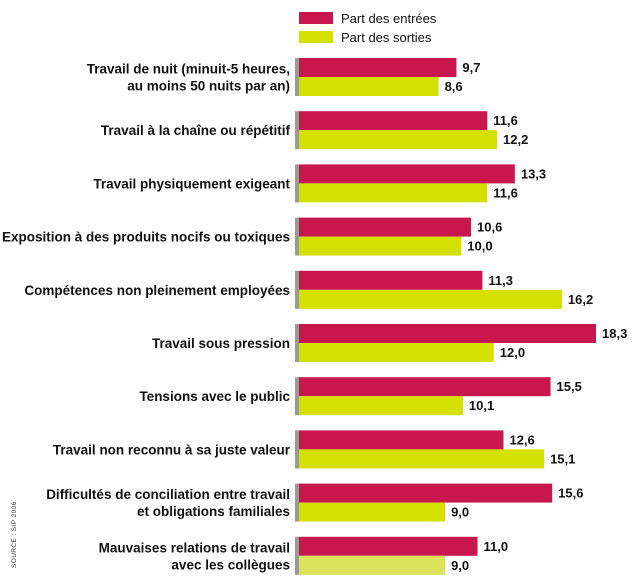 Image resolution: width=634 pixels, height=578 pixels. I want to click on category-label: et obligations familiales, so click(213, 511).